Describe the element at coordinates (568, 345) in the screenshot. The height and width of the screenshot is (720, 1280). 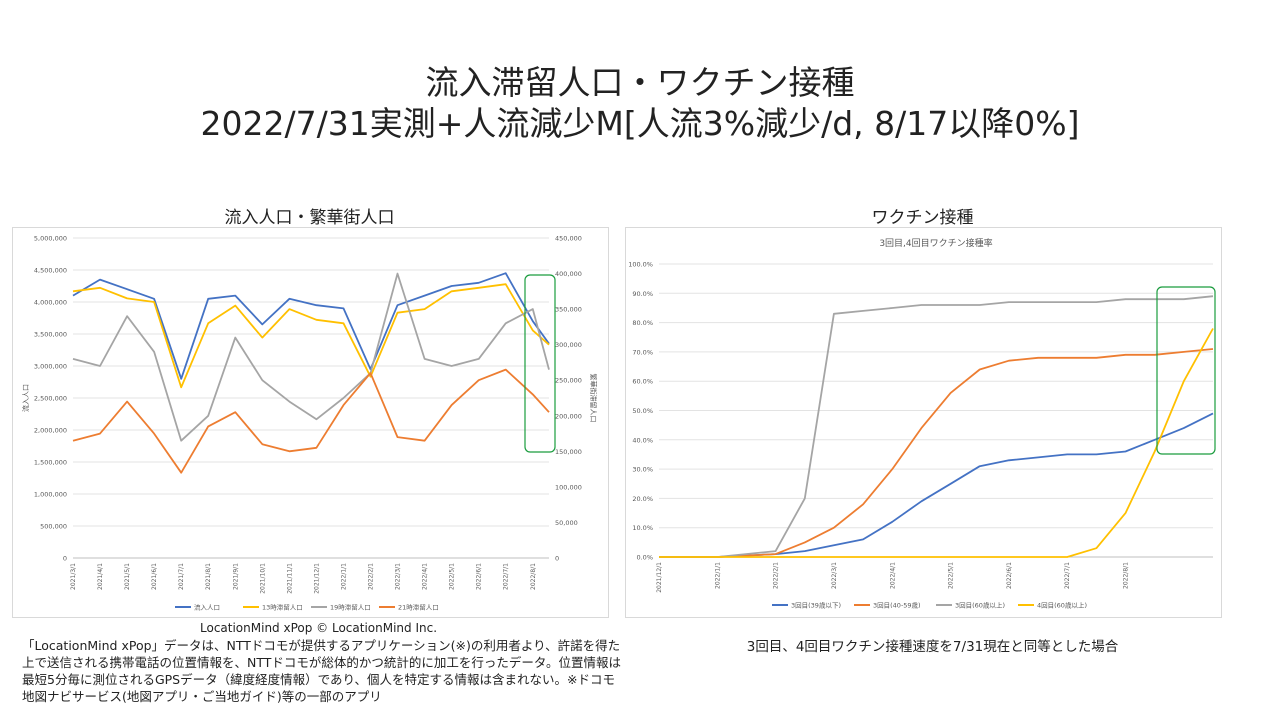
I see `y2-tick-label: 300,000` at that location.